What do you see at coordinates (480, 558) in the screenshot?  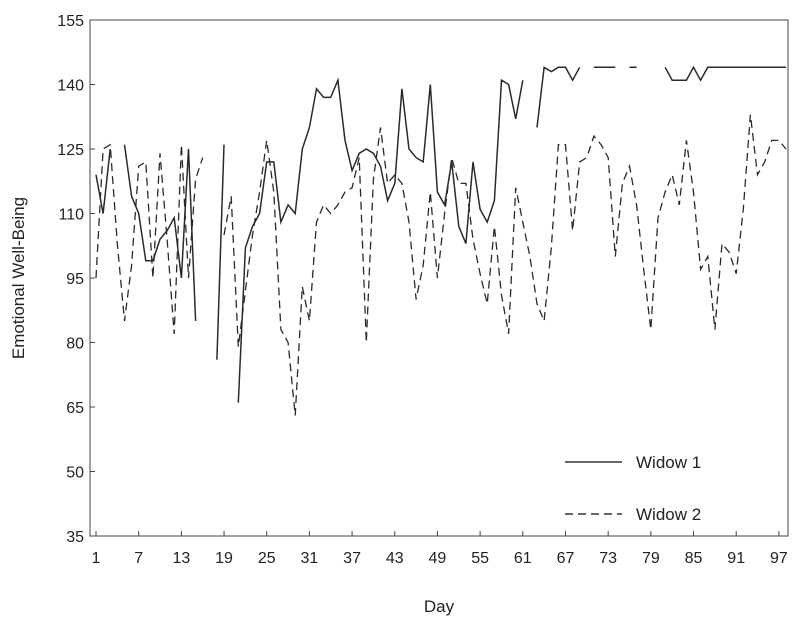 I see `x-tick-label: 55` at bounding box center [480, 558].